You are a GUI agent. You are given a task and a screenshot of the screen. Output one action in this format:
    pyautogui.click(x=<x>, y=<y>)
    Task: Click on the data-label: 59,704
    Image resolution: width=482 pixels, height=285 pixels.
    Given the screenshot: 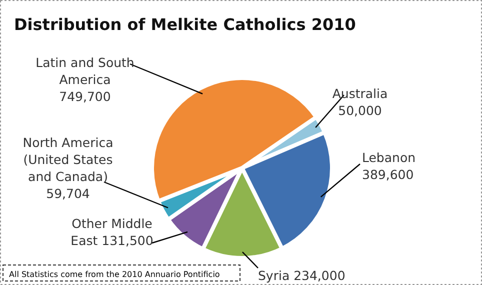 What is the action you would take?
    pyautogui.click(x=68, y=193)
    